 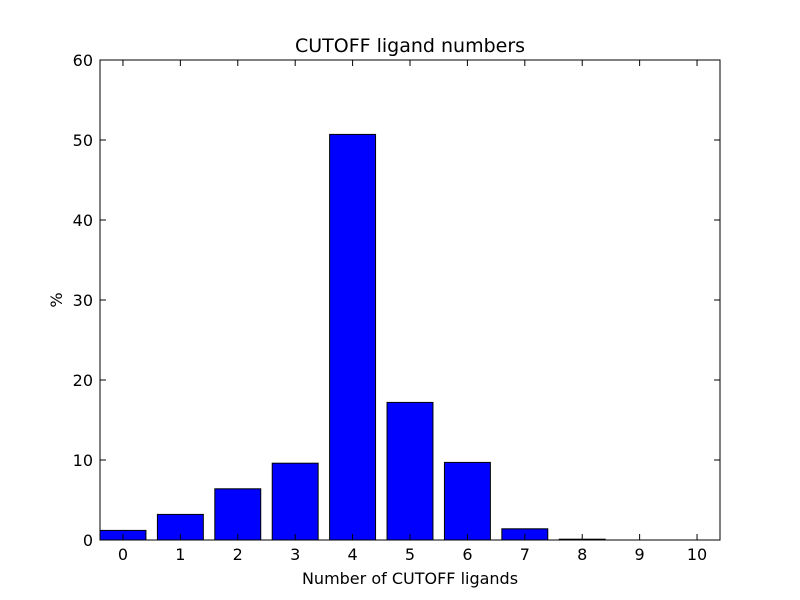 What do you see at coordinates (410, 554) in the screenshot?
I see `x-tick-label: 5` at bounding box center [410, 554].